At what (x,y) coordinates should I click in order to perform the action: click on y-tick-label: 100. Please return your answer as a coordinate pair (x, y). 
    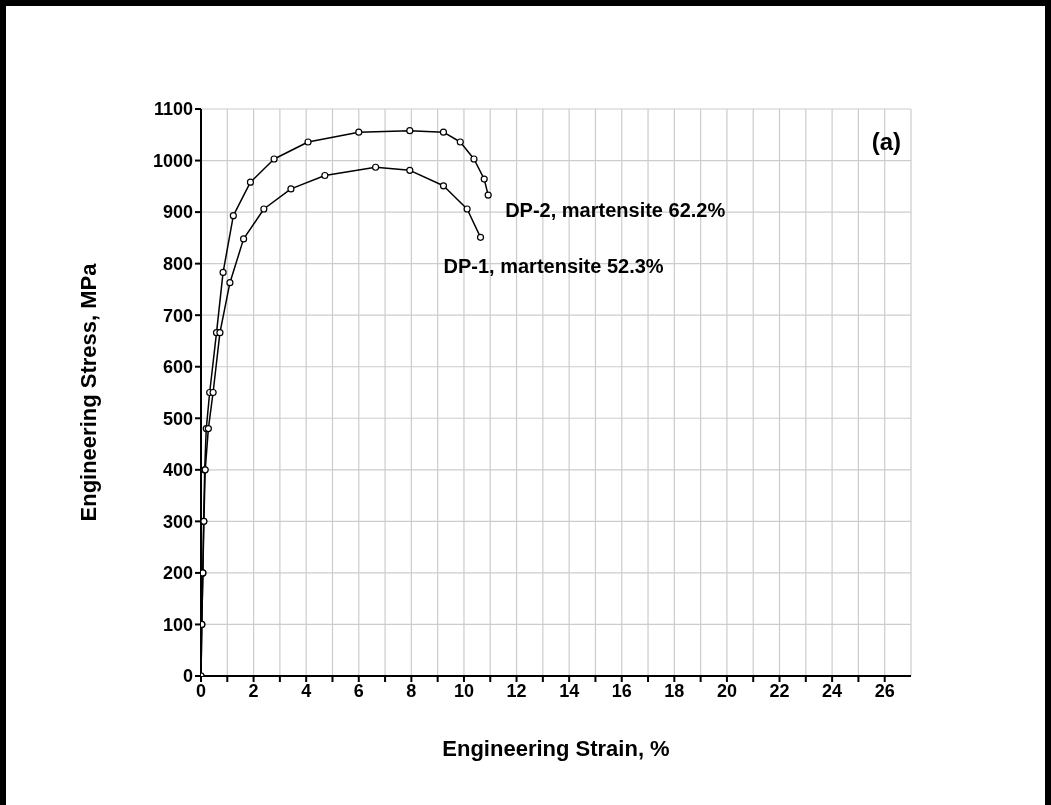
    Looking at the image, I should click on (177, 624).